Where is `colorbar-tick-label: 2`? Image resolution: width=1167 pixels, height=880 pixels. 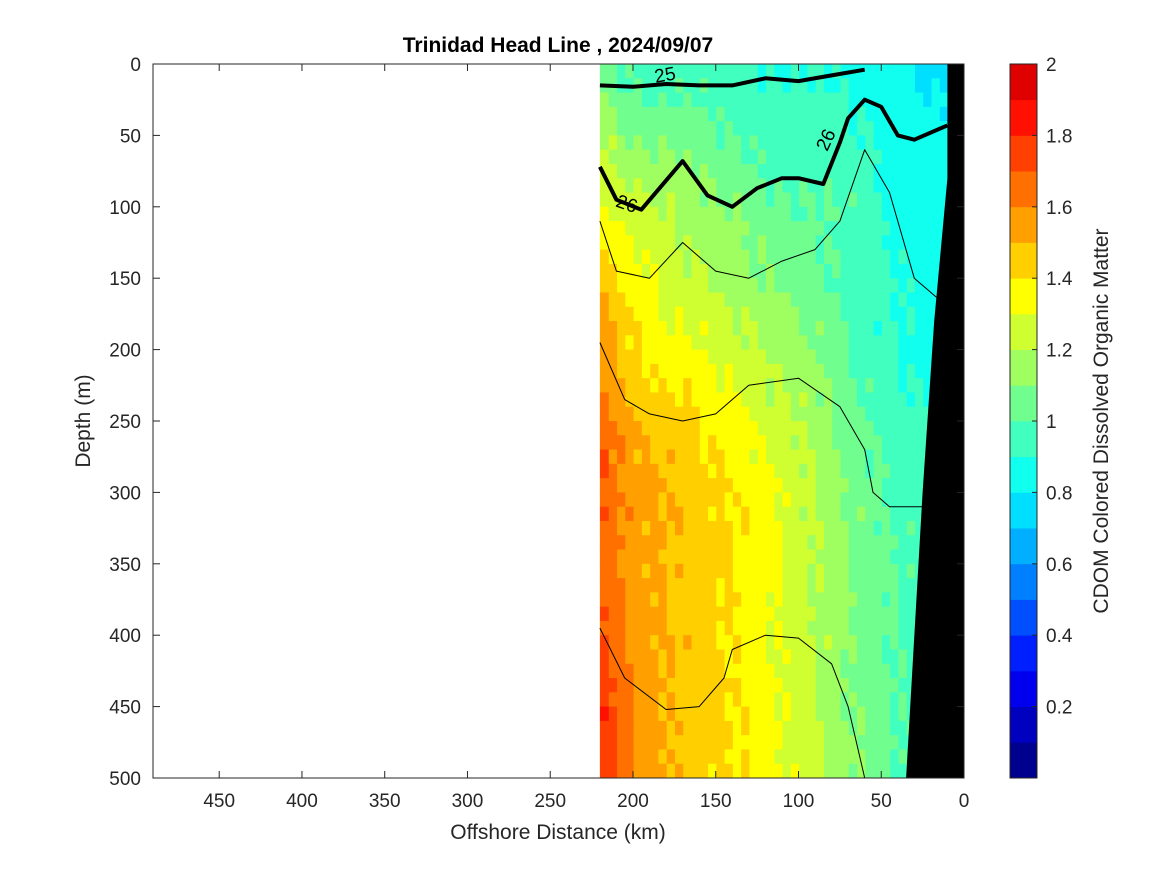 colorbar-tick-label: 2 is located at coordinates (1051, 65).